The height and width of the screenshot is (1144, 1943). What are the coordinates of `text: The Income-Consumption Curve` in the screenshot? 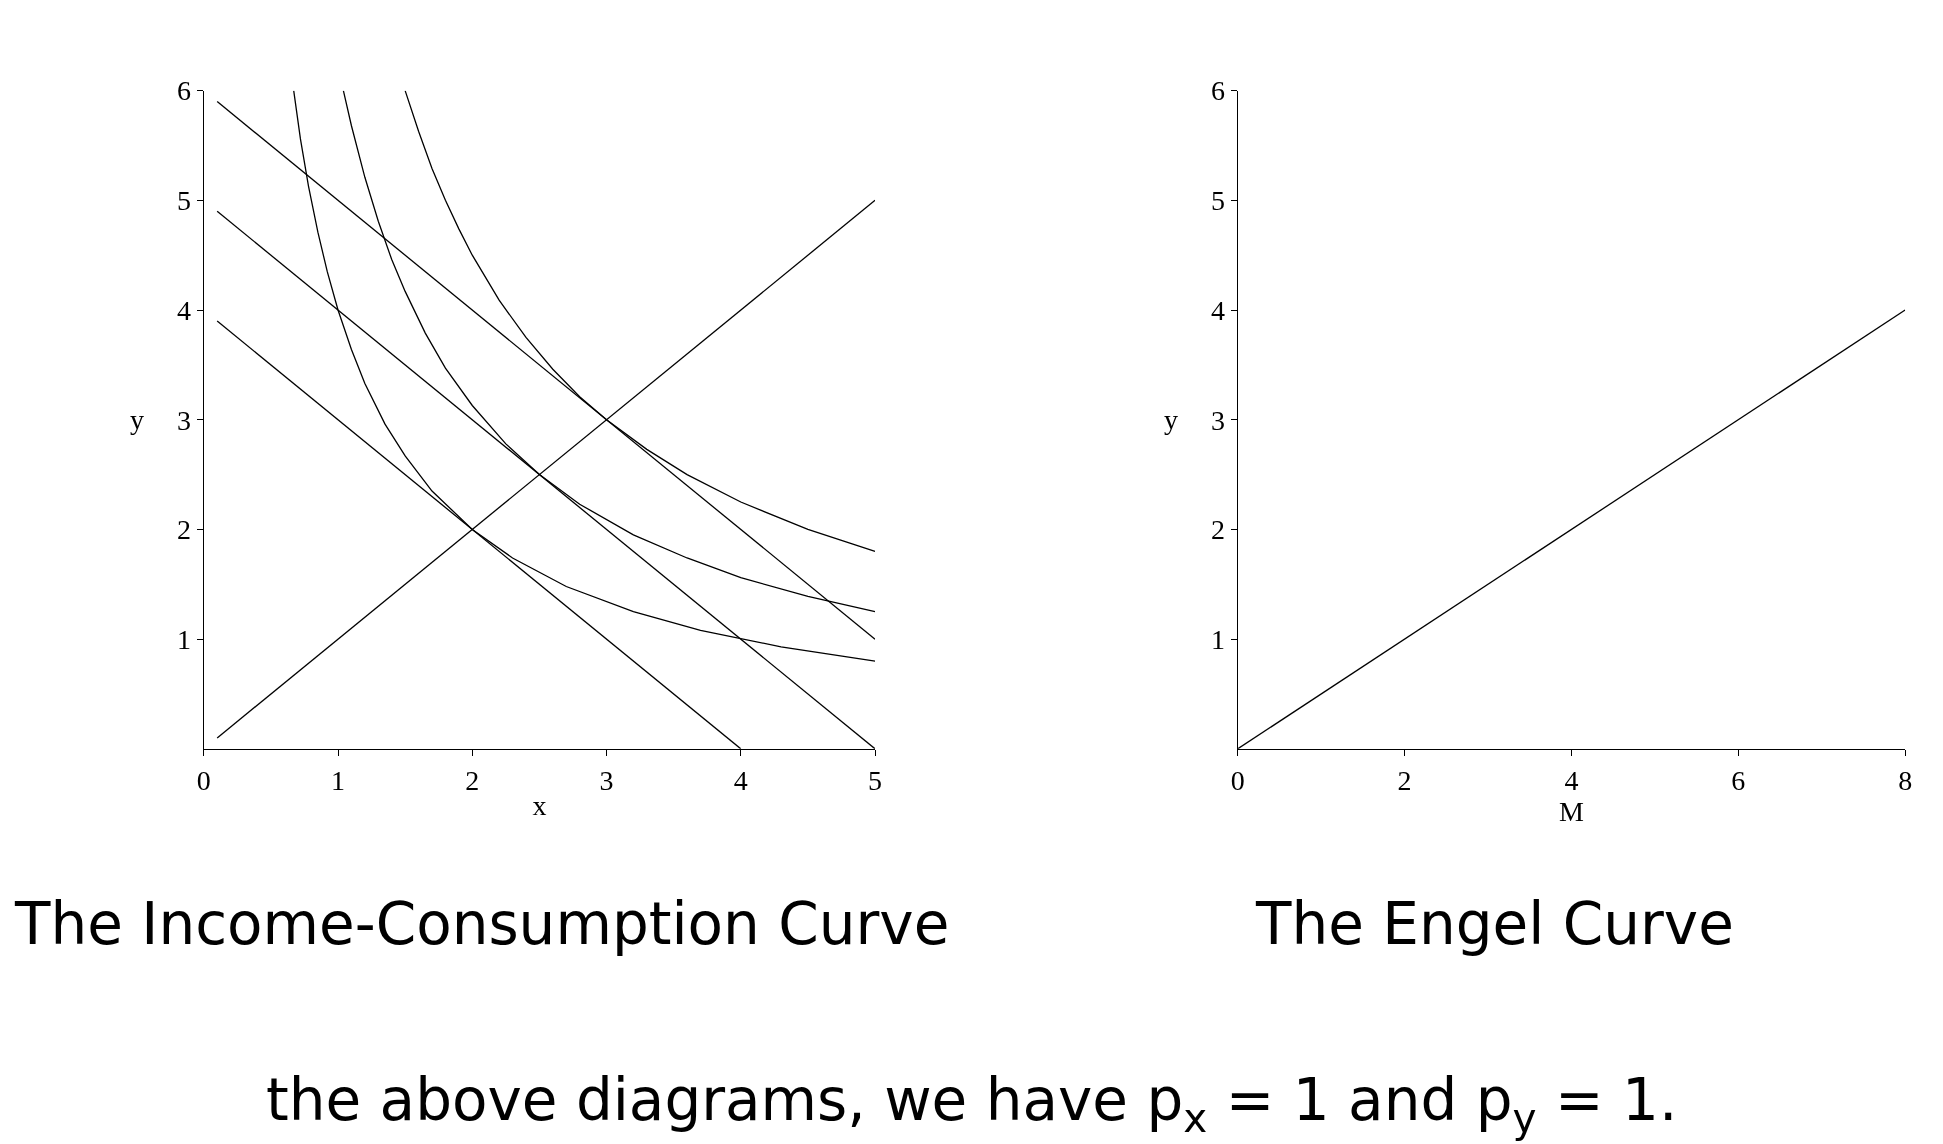 It's located at (482, 924).